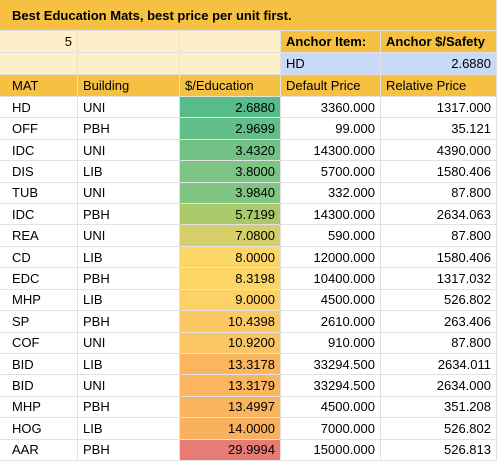  What do you see at coordinates (439, 150) in the screenshot?
I see `relative-price-cell: 4390.000` at bounding box center [439, 150].